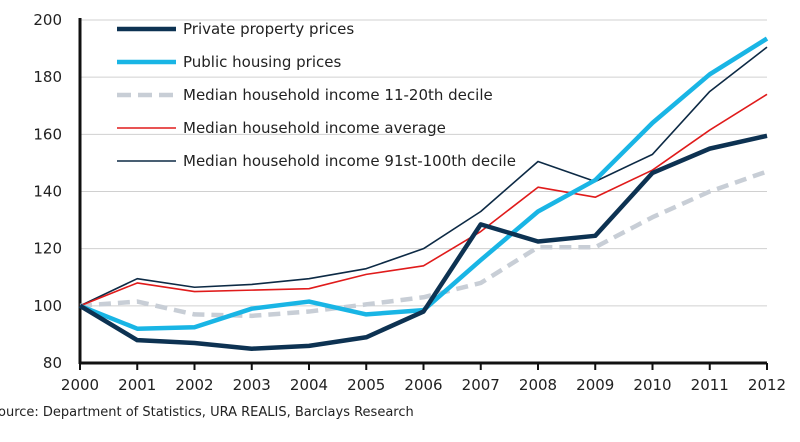 This screenshot has height=442, width=800. I want to click on x-tick-label: 2003, so click(252, 385).